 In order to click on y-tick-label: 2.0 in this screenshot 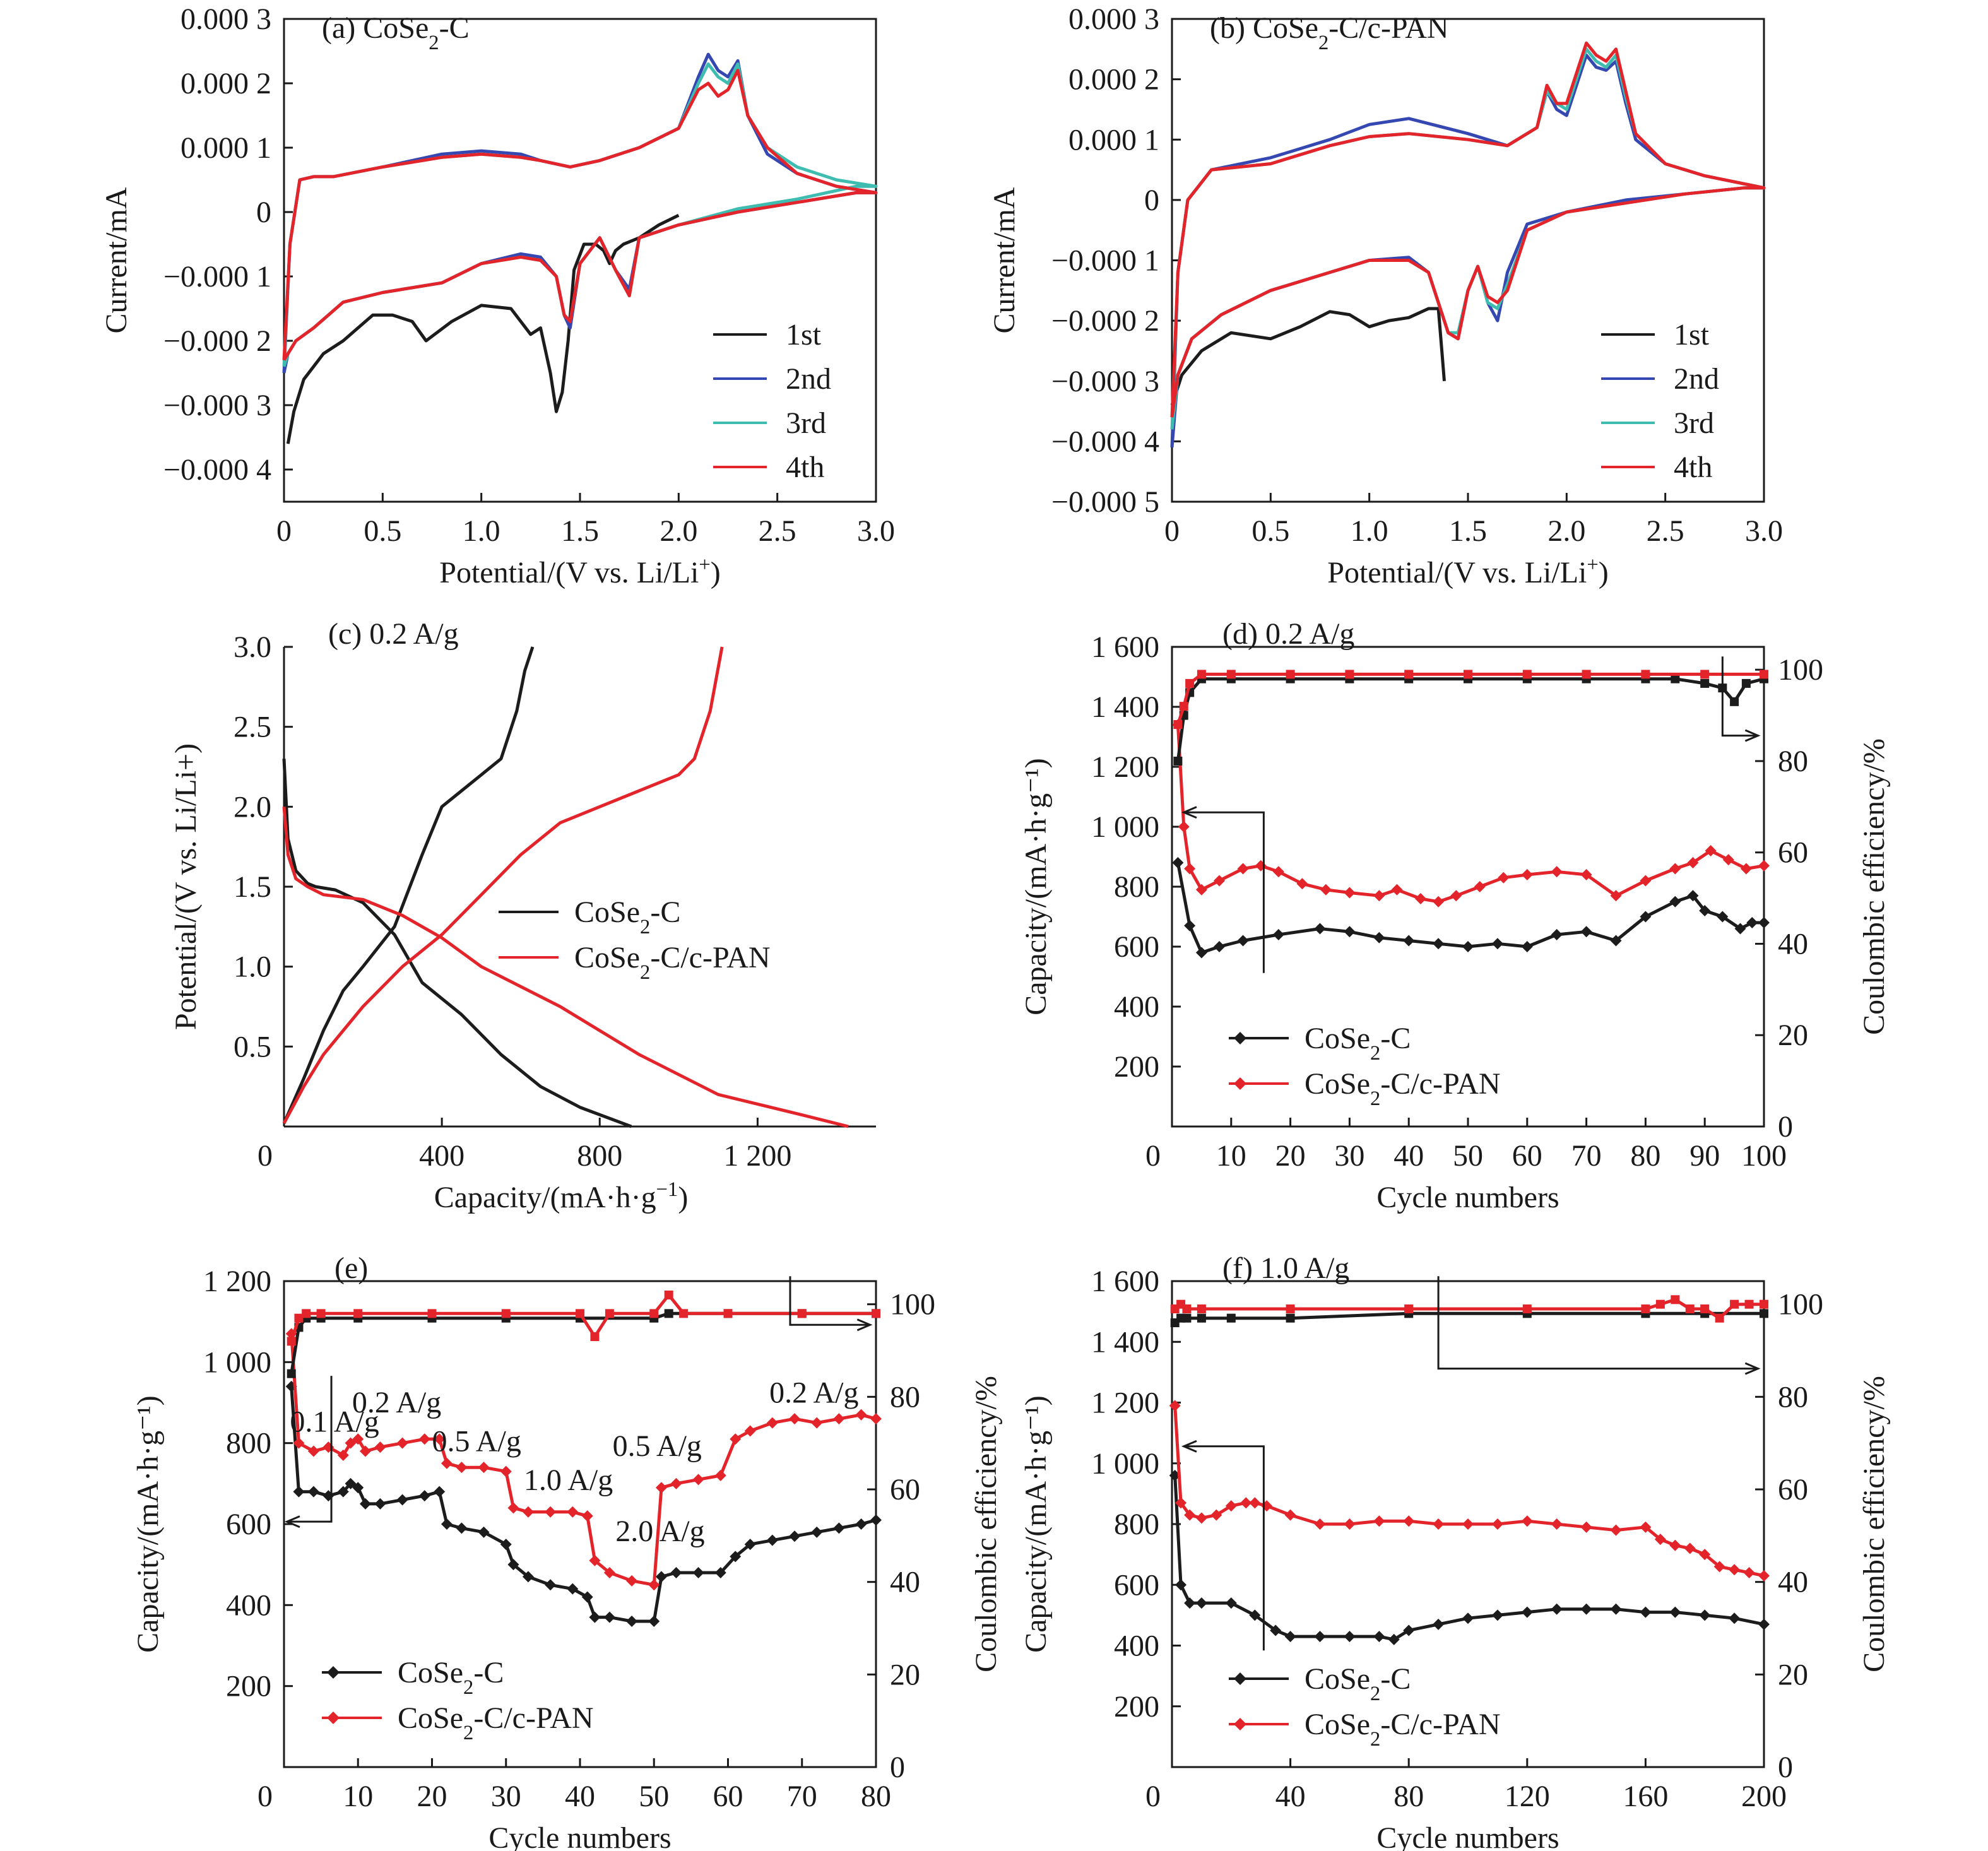, I will do `click(253, 807)`.